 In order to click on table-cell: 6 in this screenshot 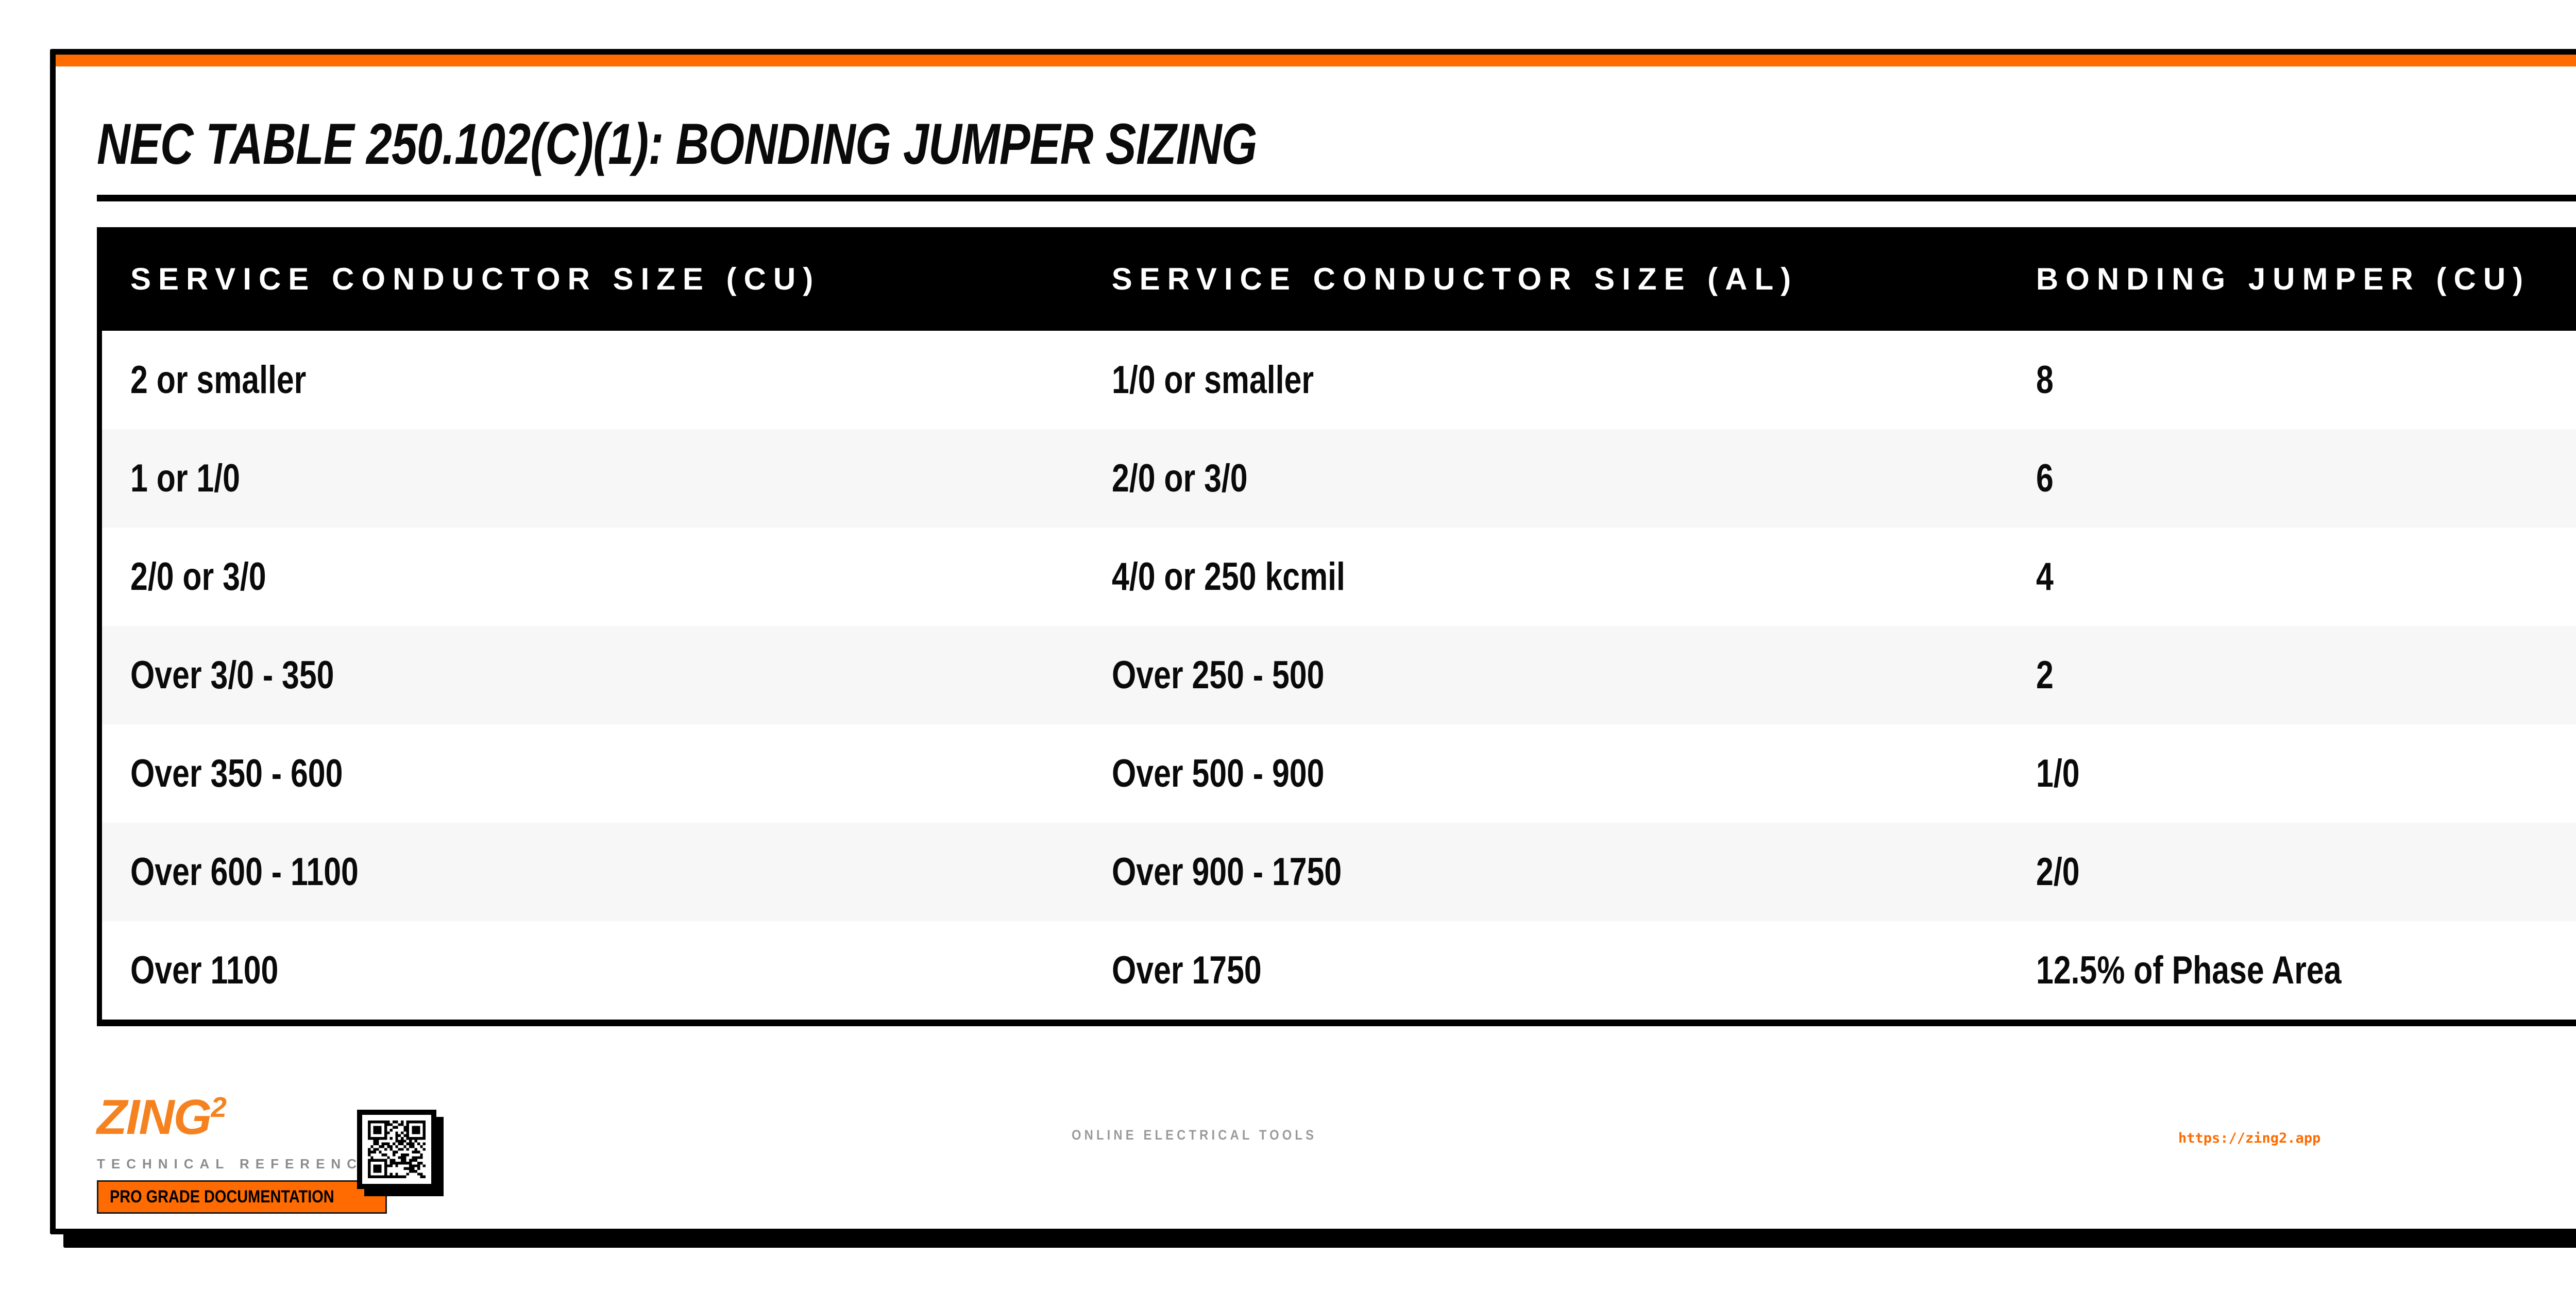, I will do `click(2045, 478)`.